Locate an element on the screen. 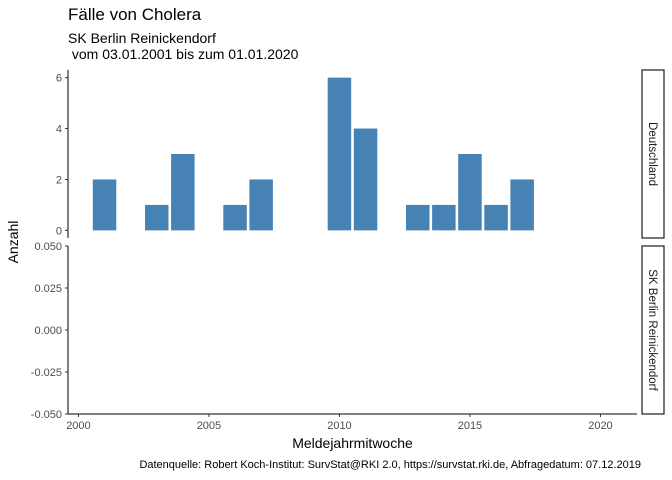  y-tick-label: 2 is located at coordinates (59, 180).